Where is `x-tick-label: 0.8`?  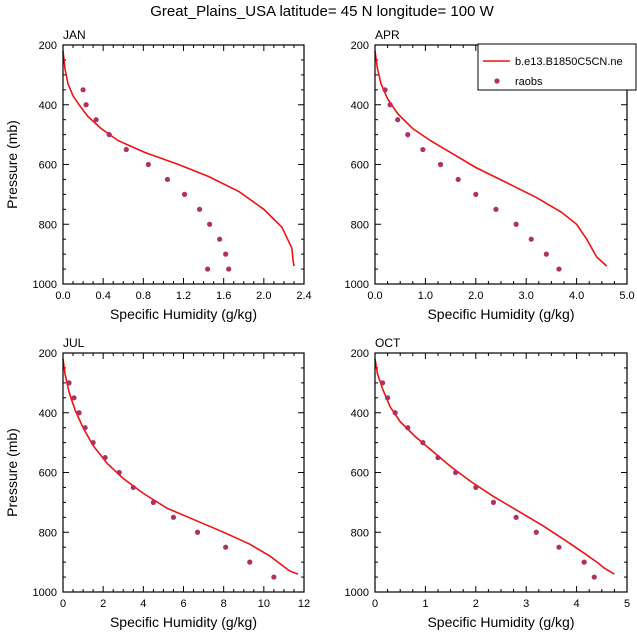
x-tick-label: 0.8 is located at coordinates (143, 296).